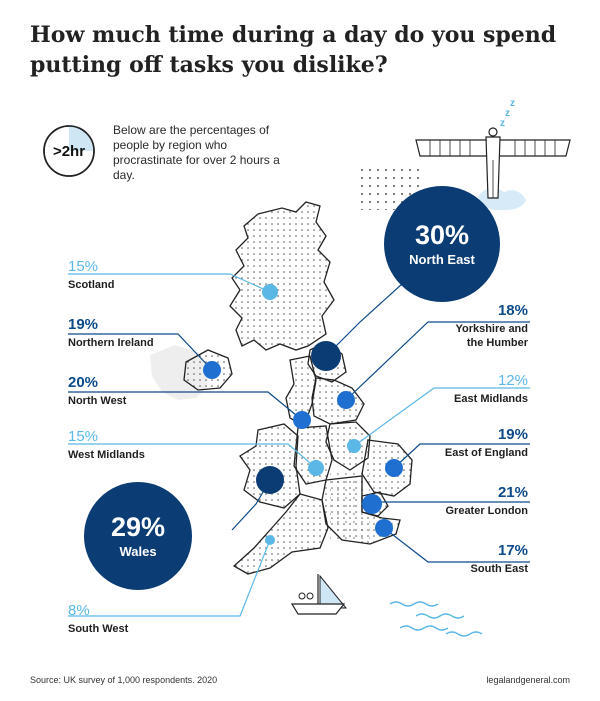  I want to click on marker-east-midlands, so click(354, 446).